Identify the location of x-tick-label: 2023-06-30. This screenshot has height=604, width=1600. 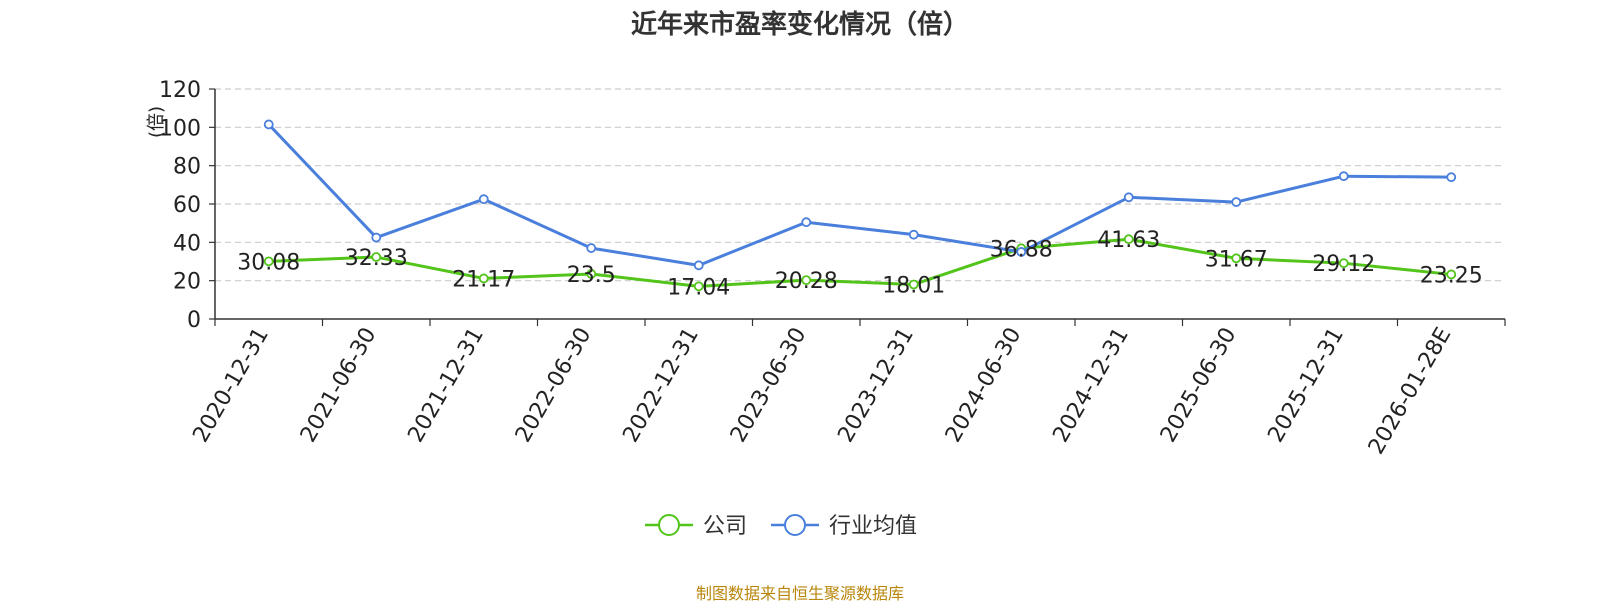
(769, 385).